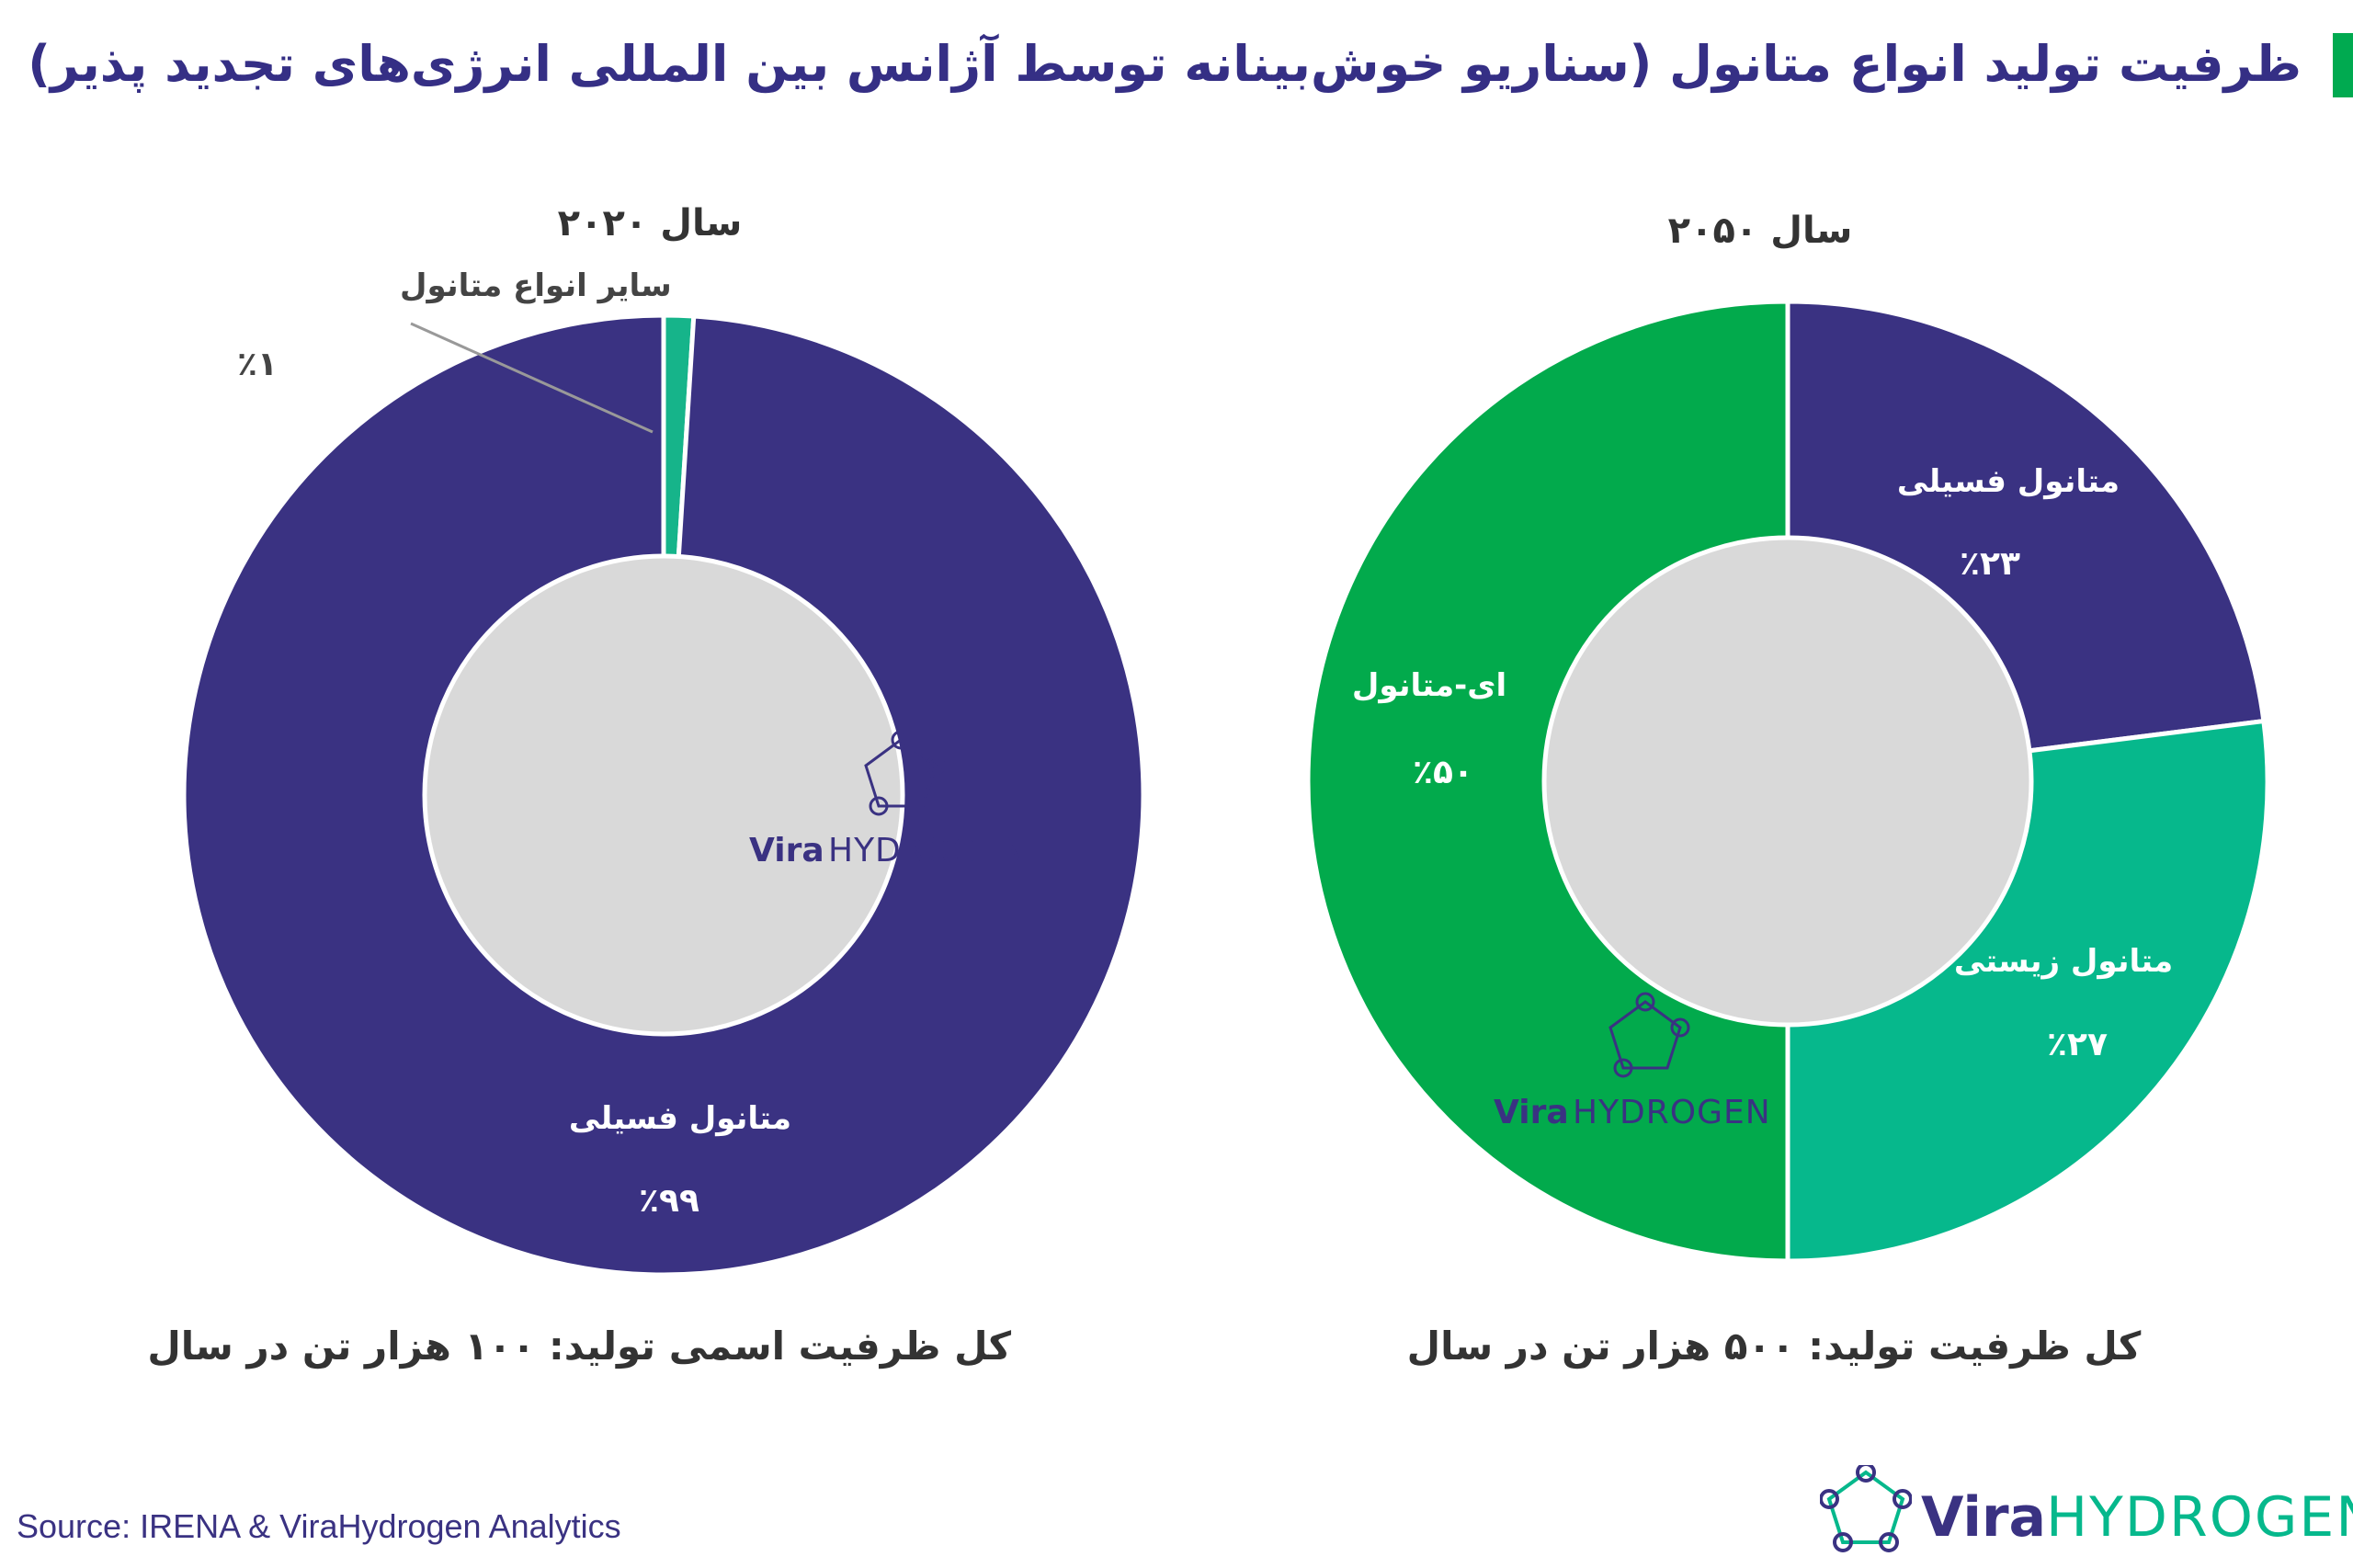 The width and height of the screenshot is (2353, 1568). I want to click on donut-hole-2050, so click(1787, 781).